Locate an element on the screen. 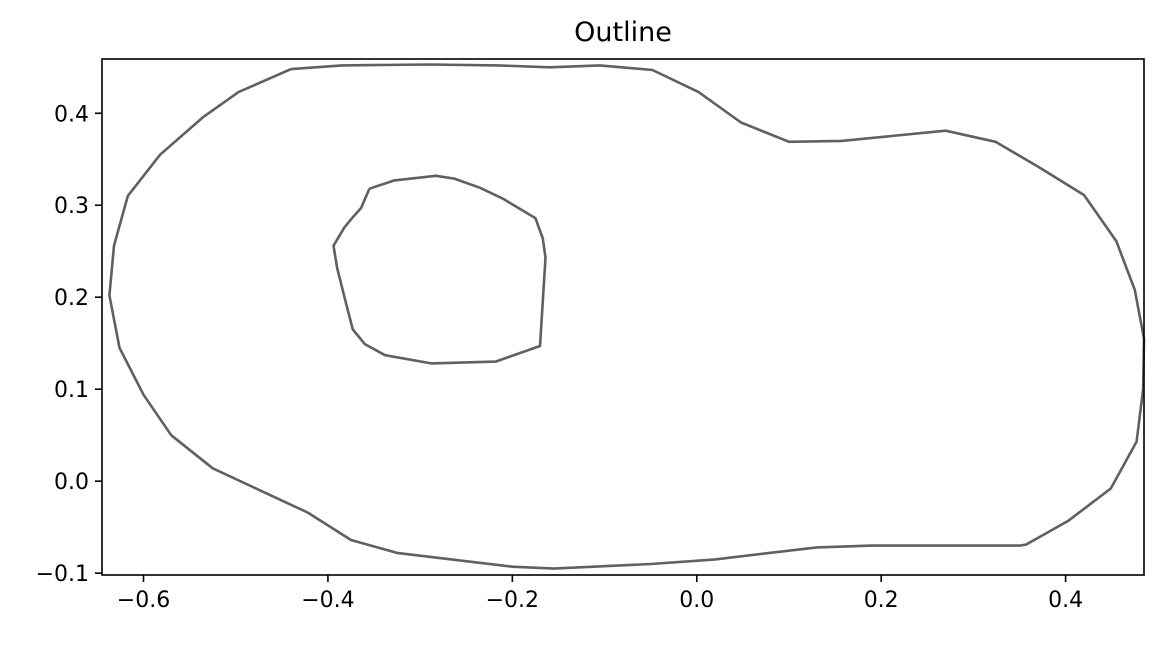 Image resolution: width=1163 pixels, height=645 pixels. y-tick-label: 0.3 is located at coordinates (71, 206).